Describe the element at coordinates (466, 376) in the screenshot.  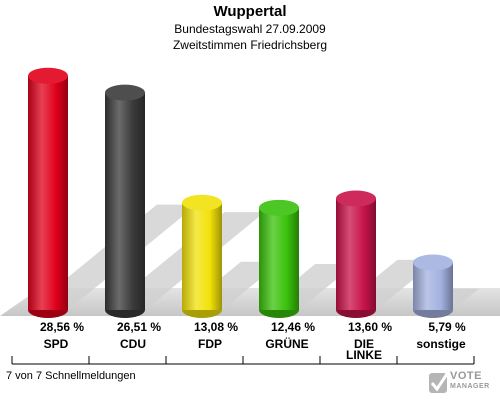
I see `logo-text-vote: VOTE` at that location.